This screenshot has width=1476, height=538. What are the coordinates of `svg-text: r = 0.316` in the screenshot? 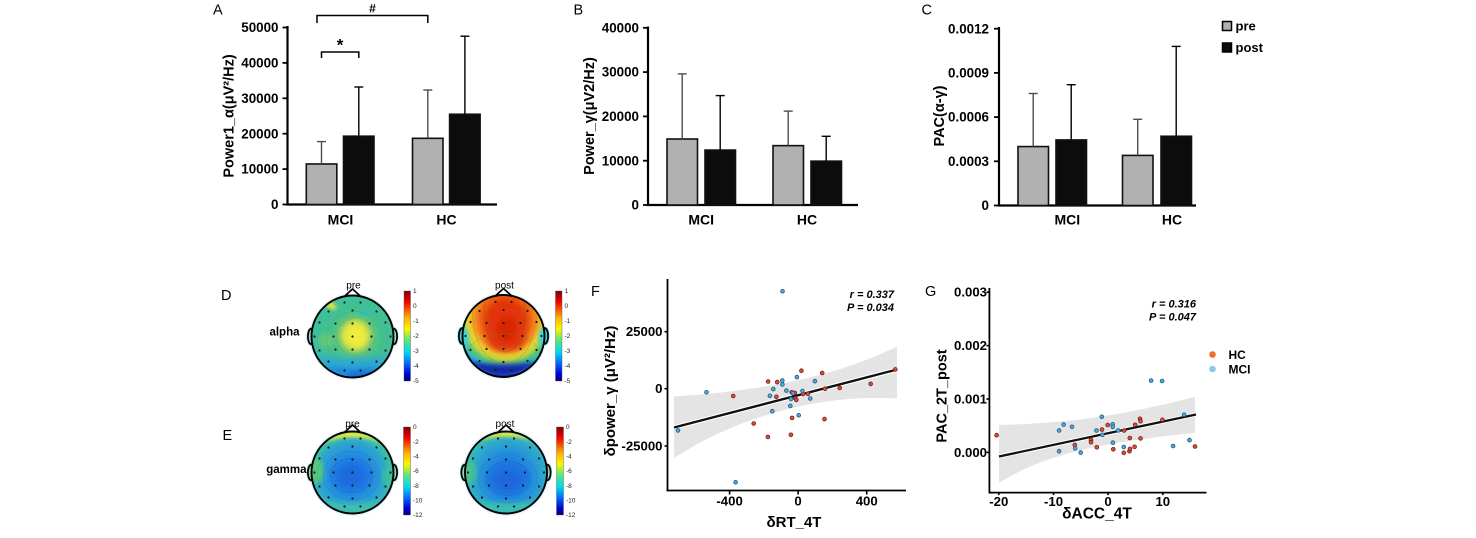 It's located at (1174, 305).